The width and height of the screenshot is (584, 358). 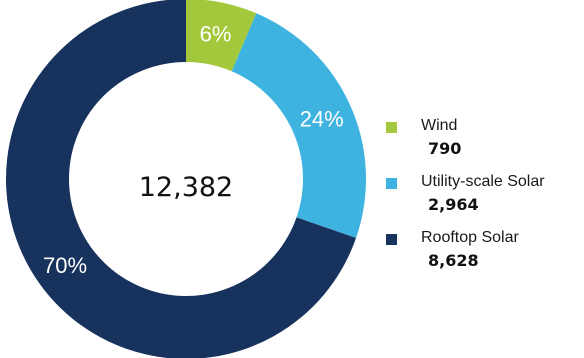 I want to click on legend-value-utility-scale-solar: 2,964, so click(x=453, y=204).